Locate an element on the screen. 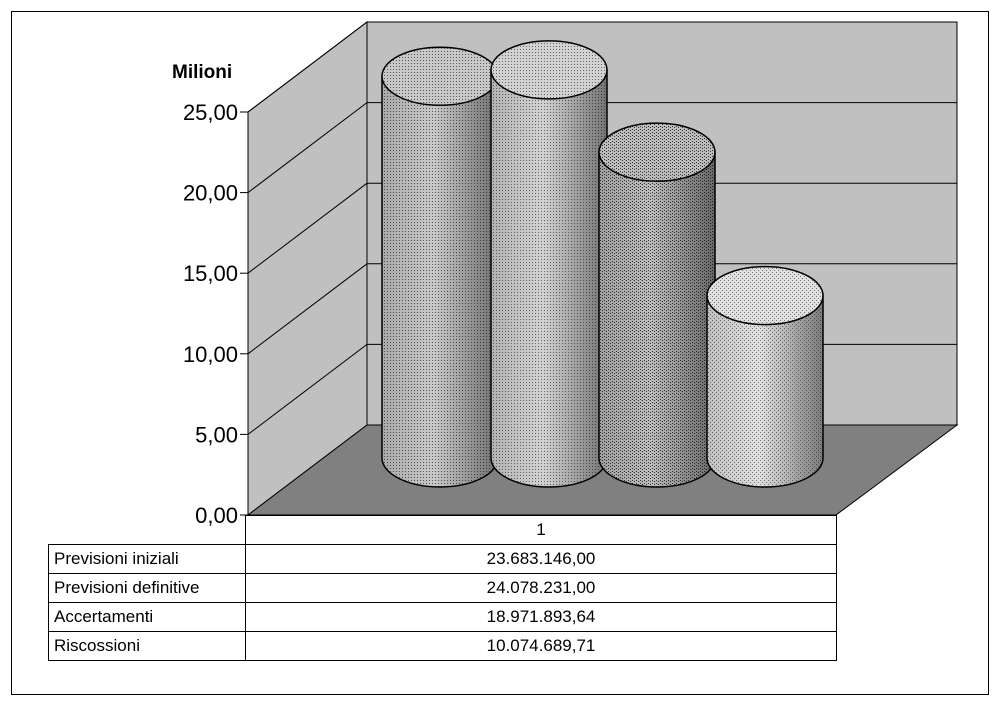 This screenshot has width=1001, height=706. y-tick-label: 5,00 is located at coordinates (216, 434).